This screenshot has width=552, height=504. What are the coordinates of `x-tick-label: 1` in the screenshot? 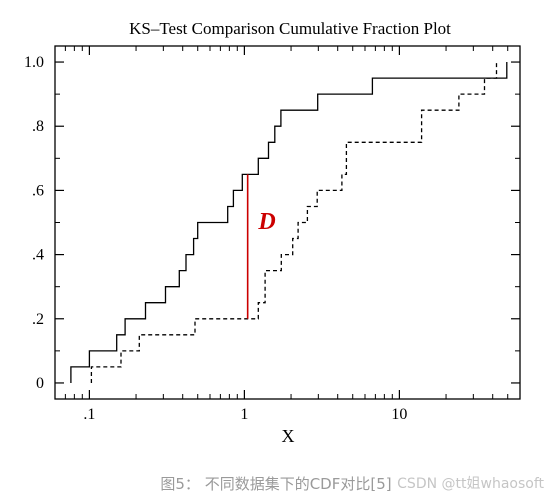 It's located at (244, 414).